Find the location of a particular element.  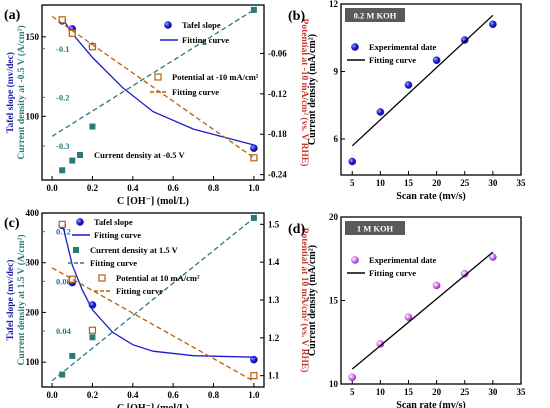

series-experimental-date is located at coordinates (422, 317).